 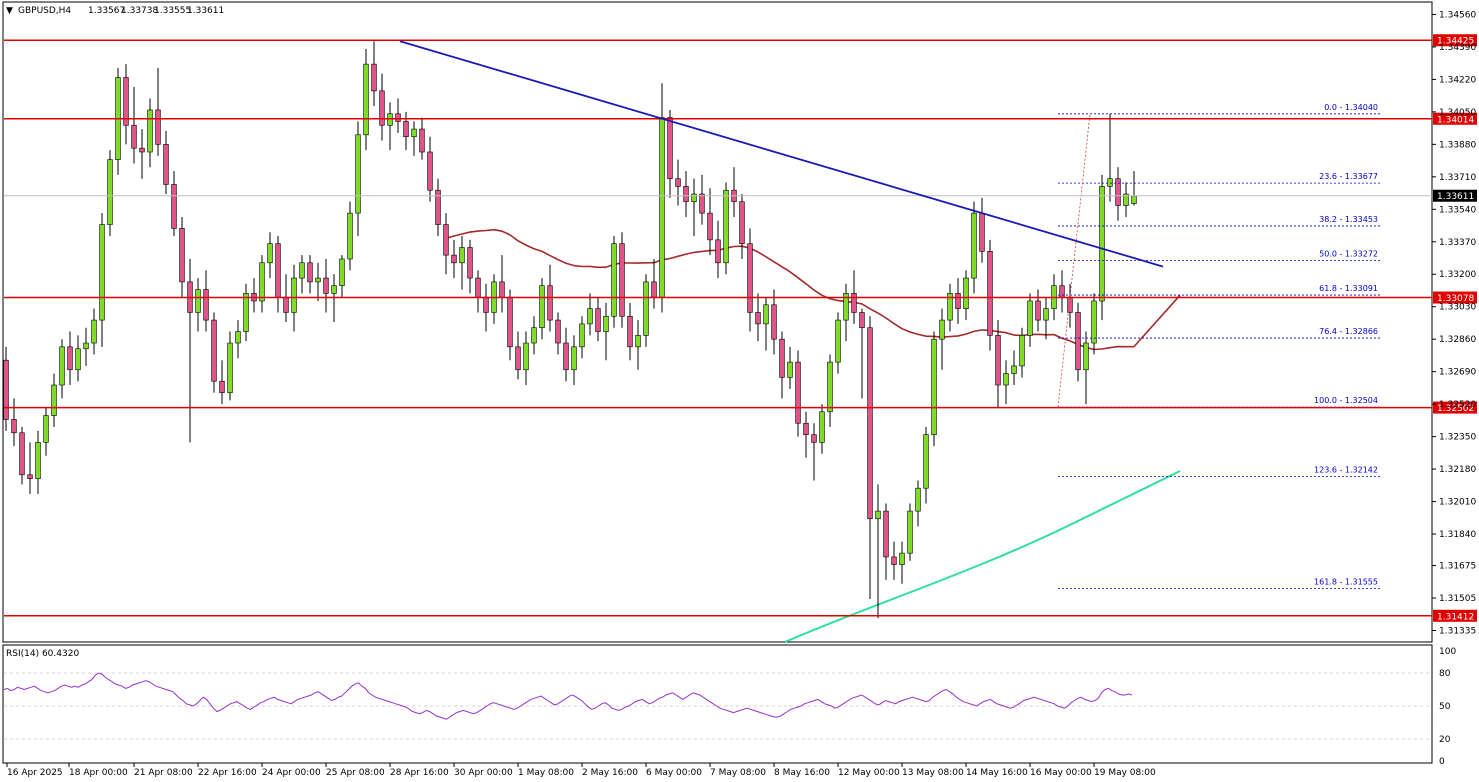 I want to click on price-tick-label: 1.32350, so click(x=1457, y=438).